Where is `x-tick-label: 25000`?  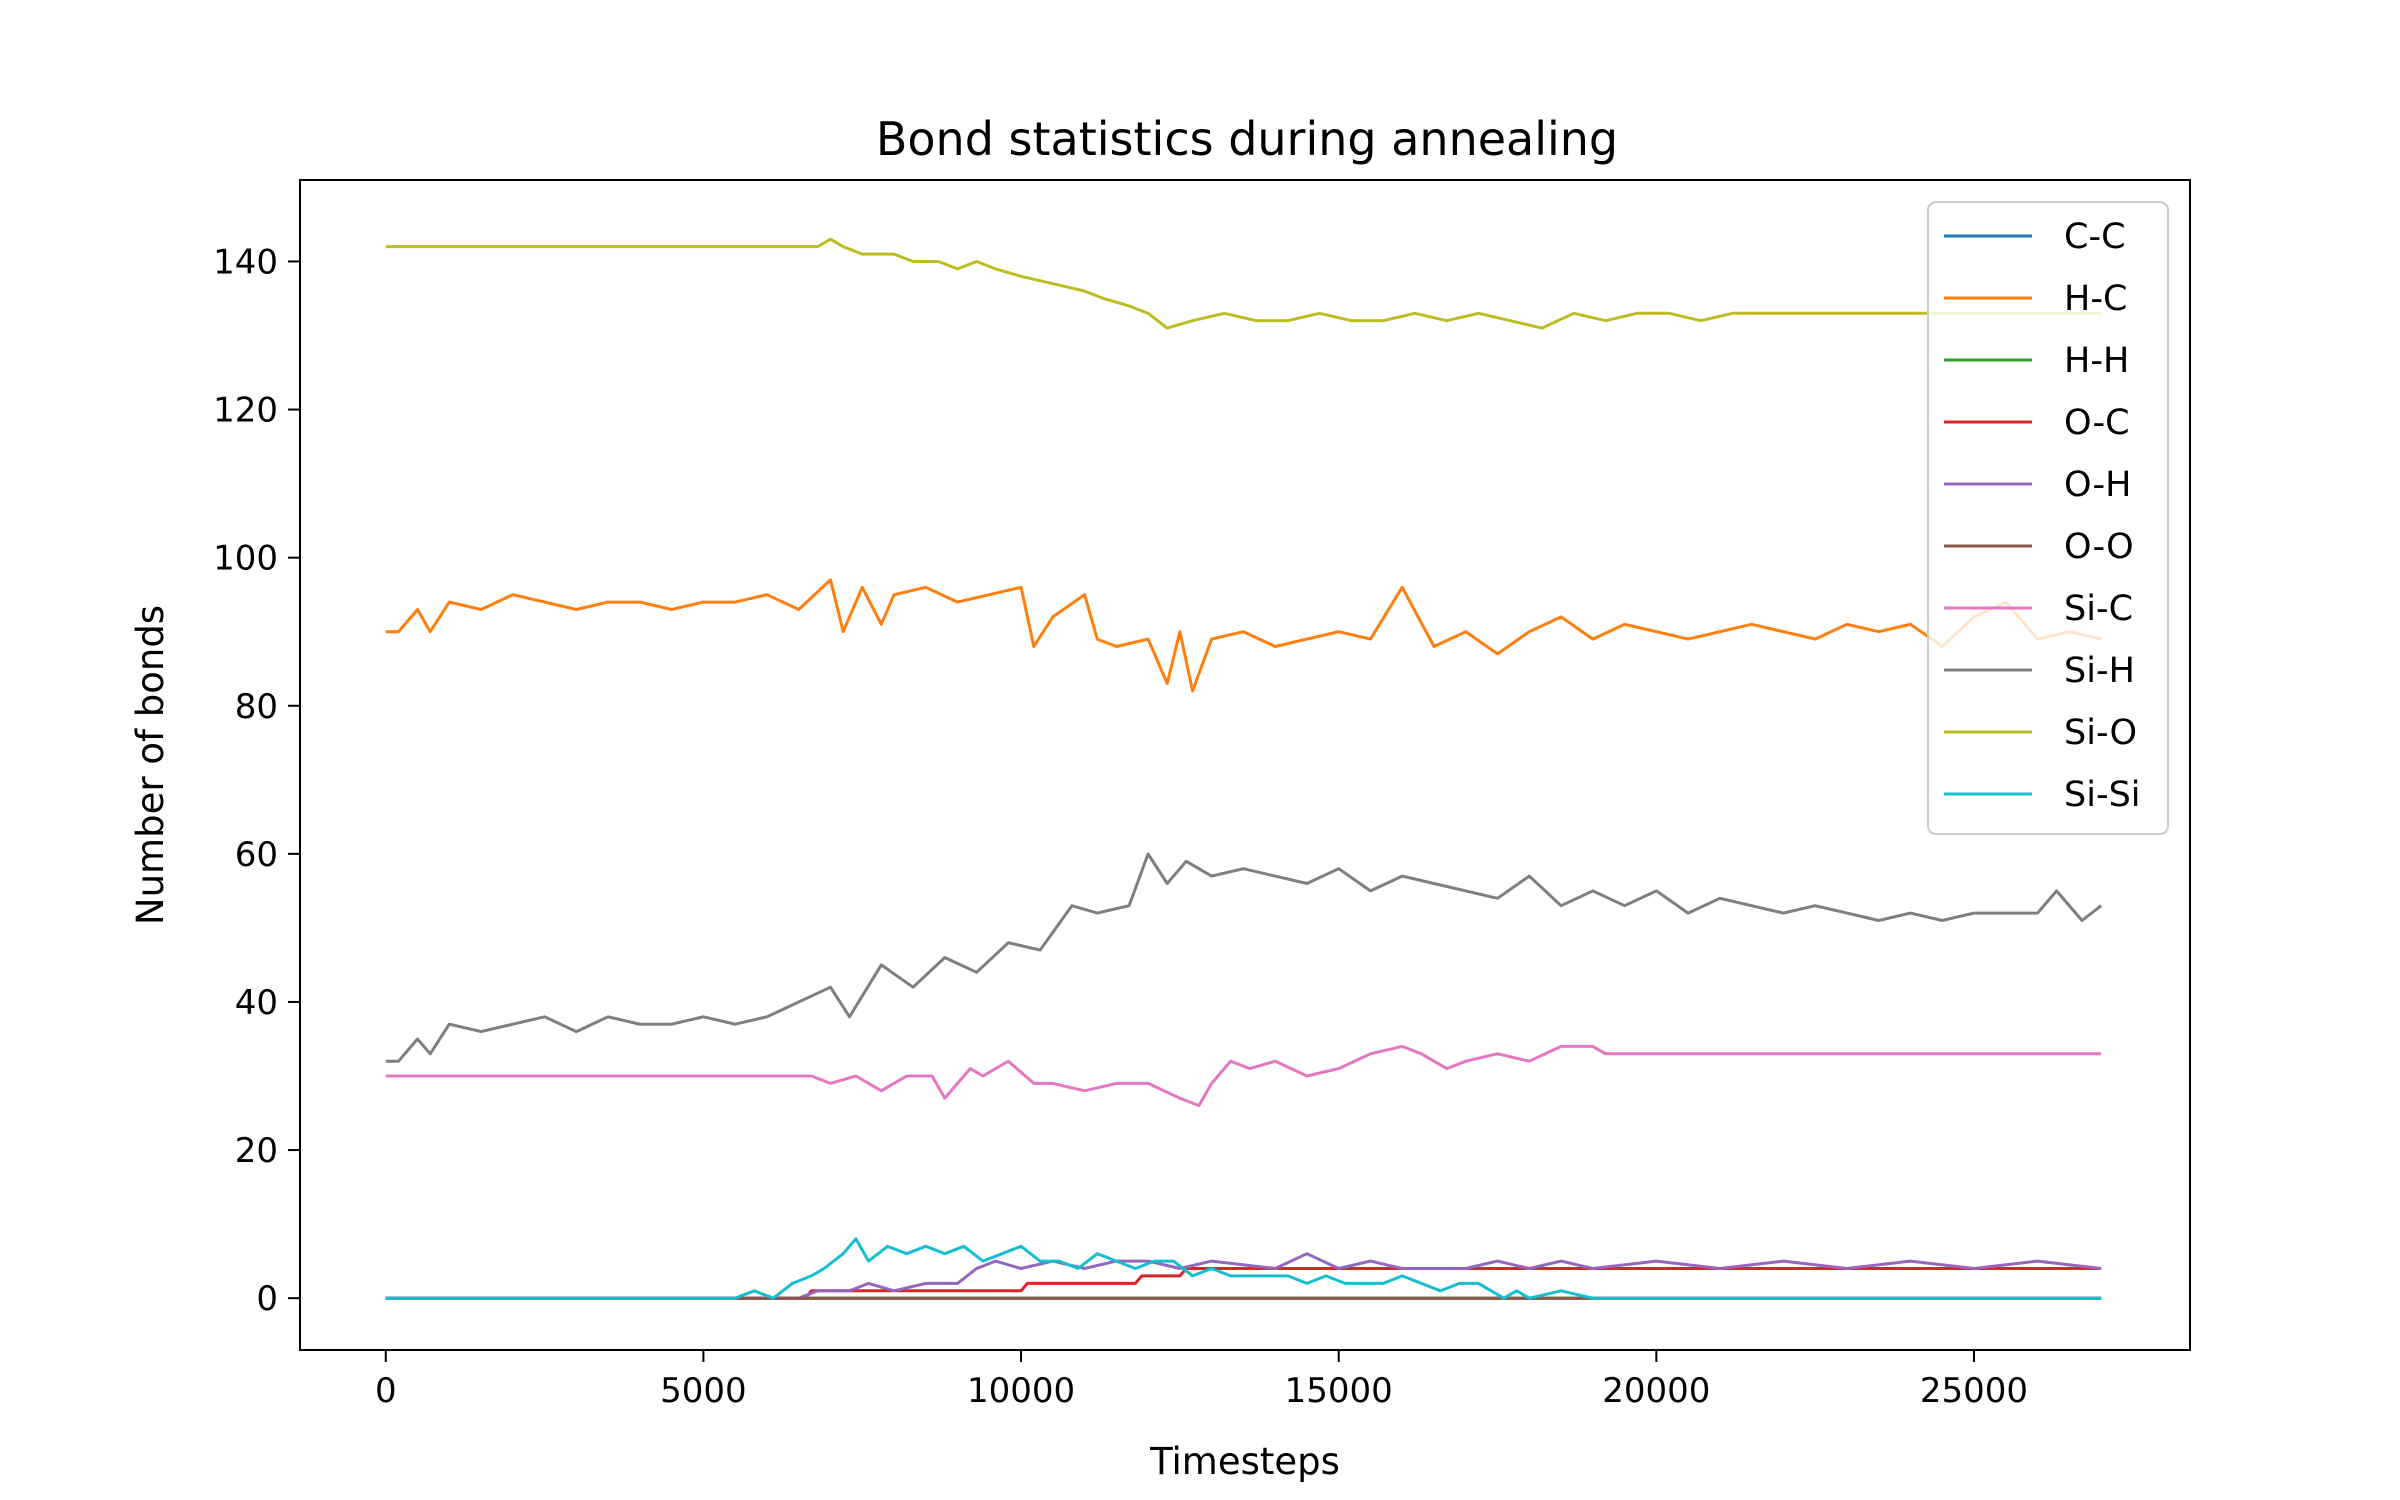
x-tick-label: 25000 is located at coordinates (1974, 1391).